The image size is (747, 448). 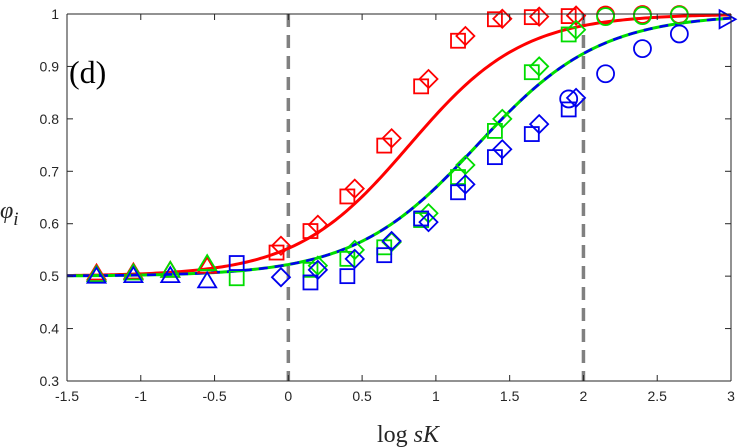 I want to click on x-tick-label: 0, so click(x=288, y=396).